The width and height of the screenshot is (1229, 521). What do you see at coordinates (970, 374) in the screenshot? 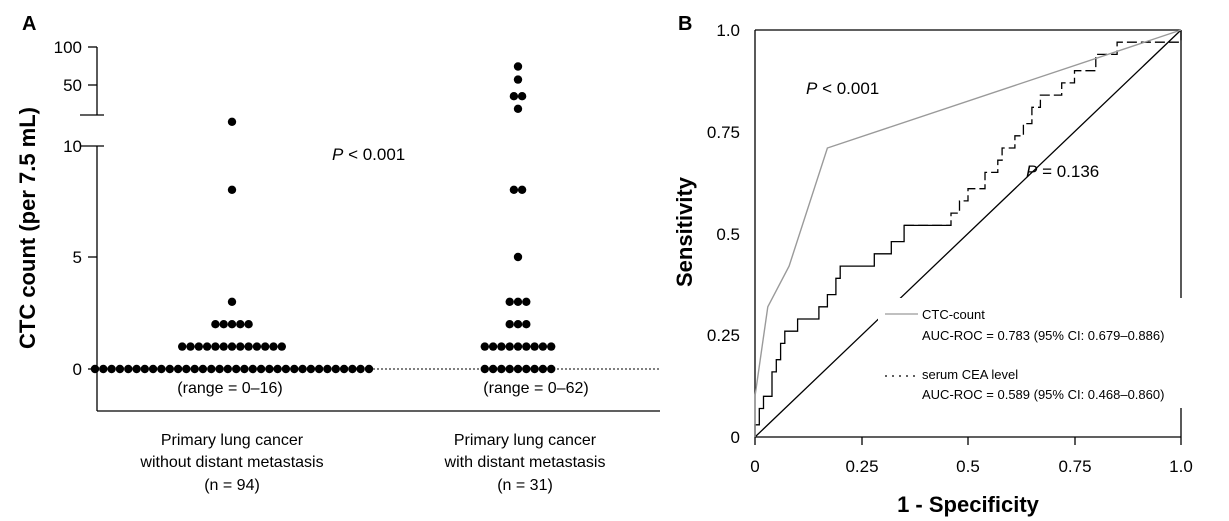
I see `legend-cea-name: serum CEA level` at bounding box center [970, 374].